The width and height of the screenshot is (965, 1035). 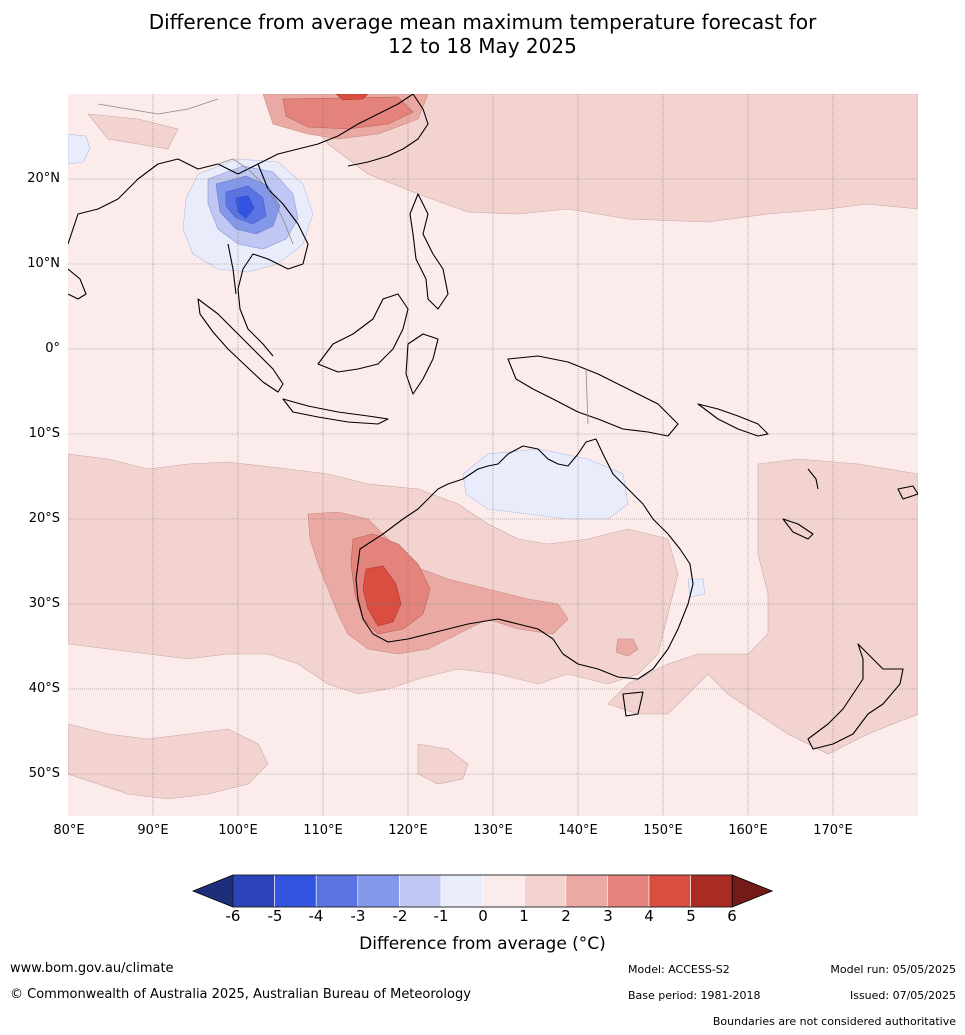 What do you see at coordinates (238, 830) in the screenshot?
I see `lon-label-100e: 100°E` at bounding box center [238, 830].